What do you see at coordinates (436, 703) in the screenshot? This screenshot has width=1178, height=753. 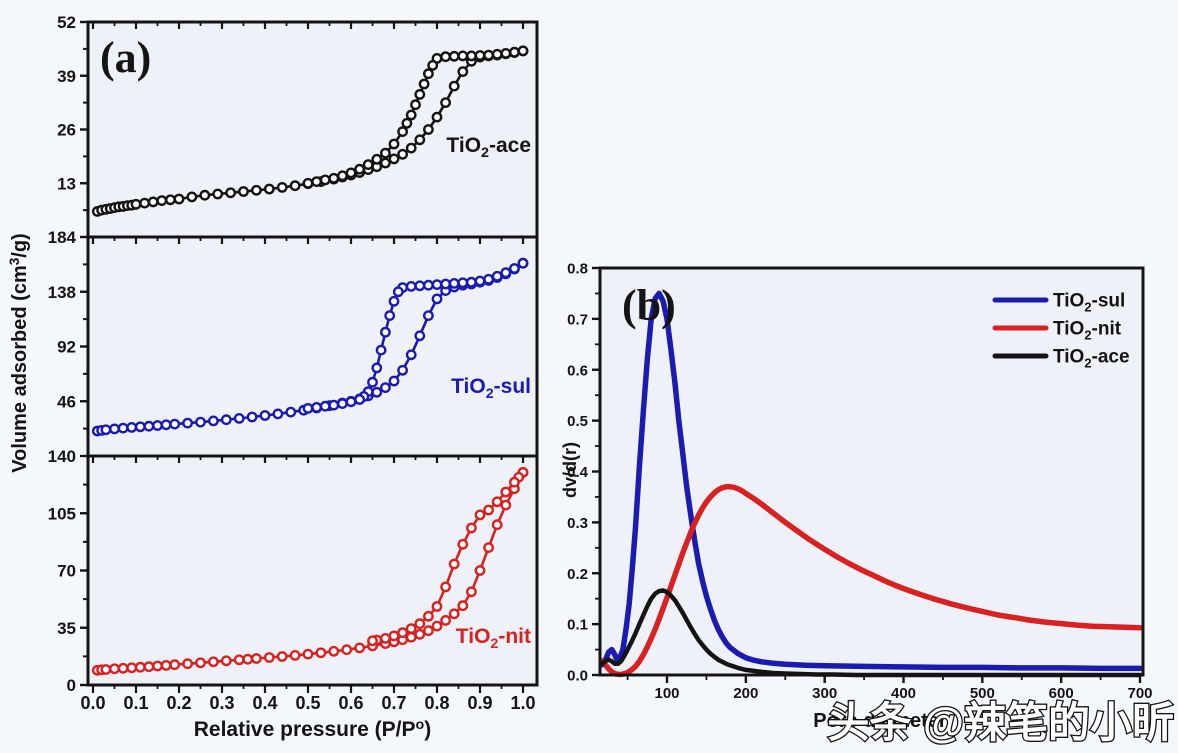 I see `panel-a-xtick-label: 0.8` at bounding box center [436, 703].